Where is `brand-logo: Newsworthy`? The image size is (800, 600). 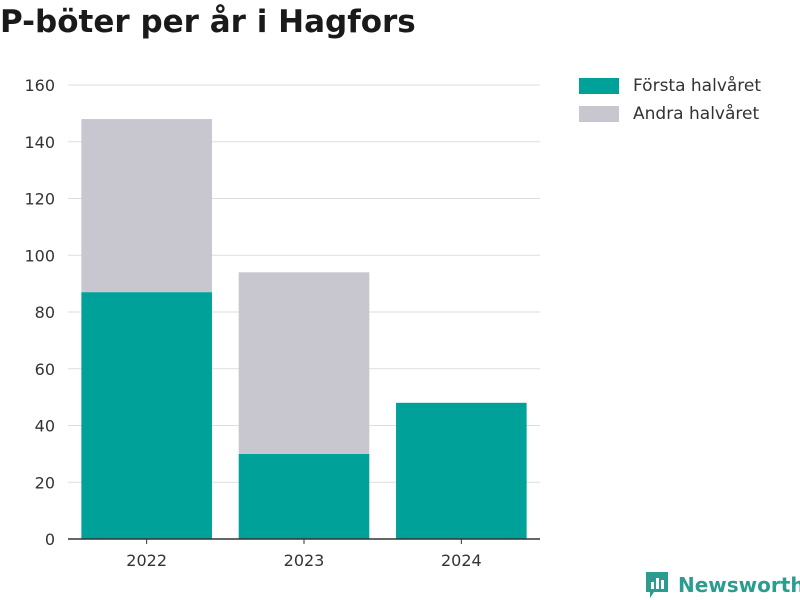 brand-logo: Newsworthy is located at coordinates (722, 585).